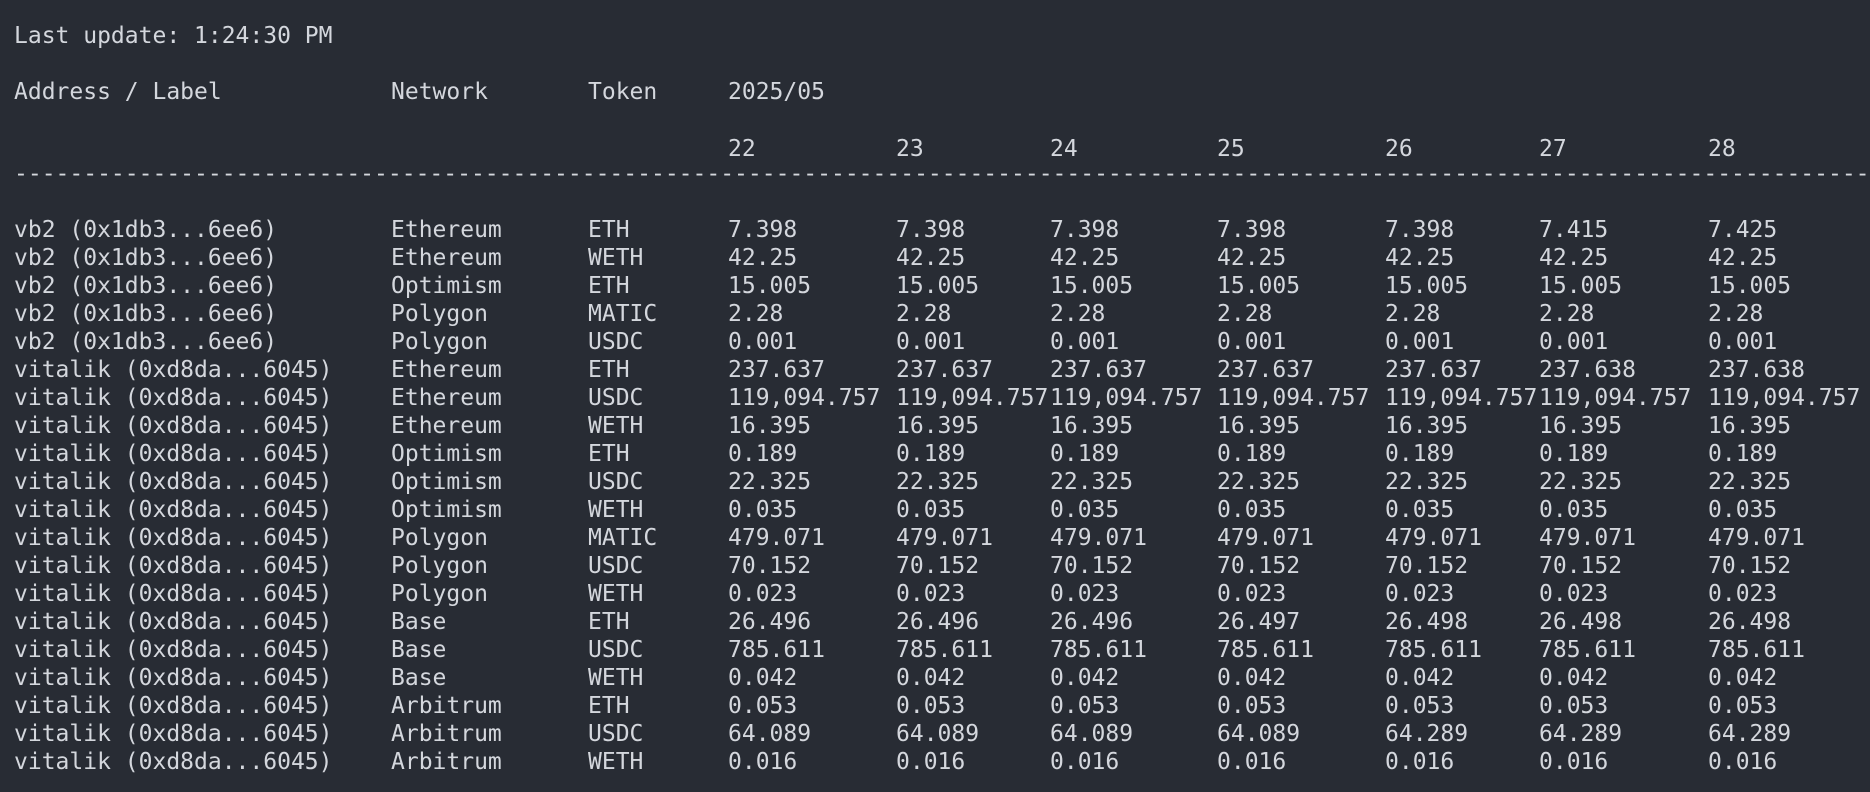 This screenshot has width=1870, height=792. I want to click on day-header: 26, so click(1399, 149).